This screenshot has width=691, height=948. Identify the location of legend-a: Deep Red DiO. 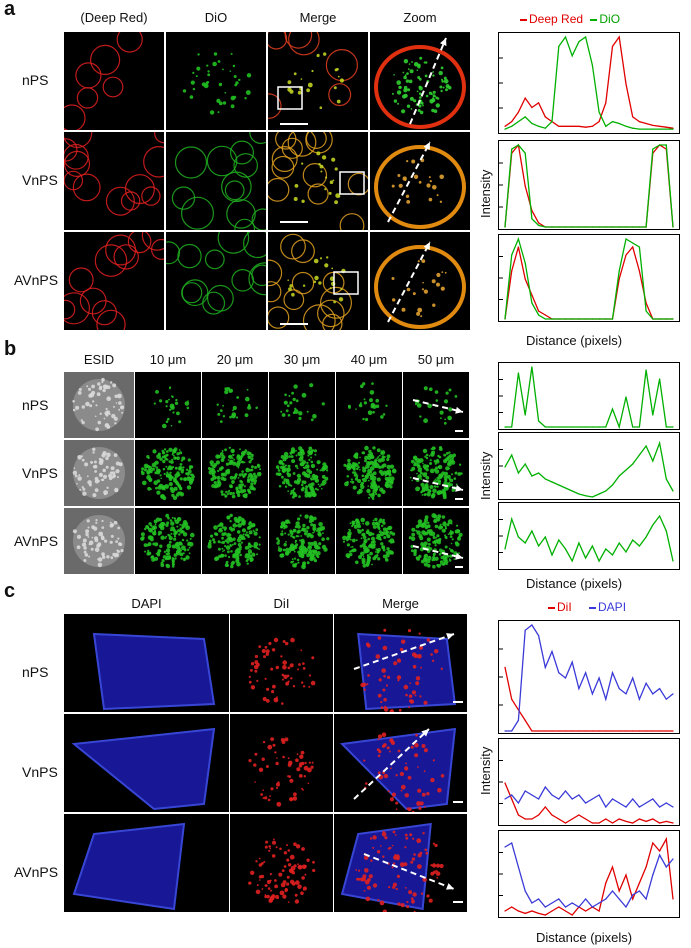
(570, 19).